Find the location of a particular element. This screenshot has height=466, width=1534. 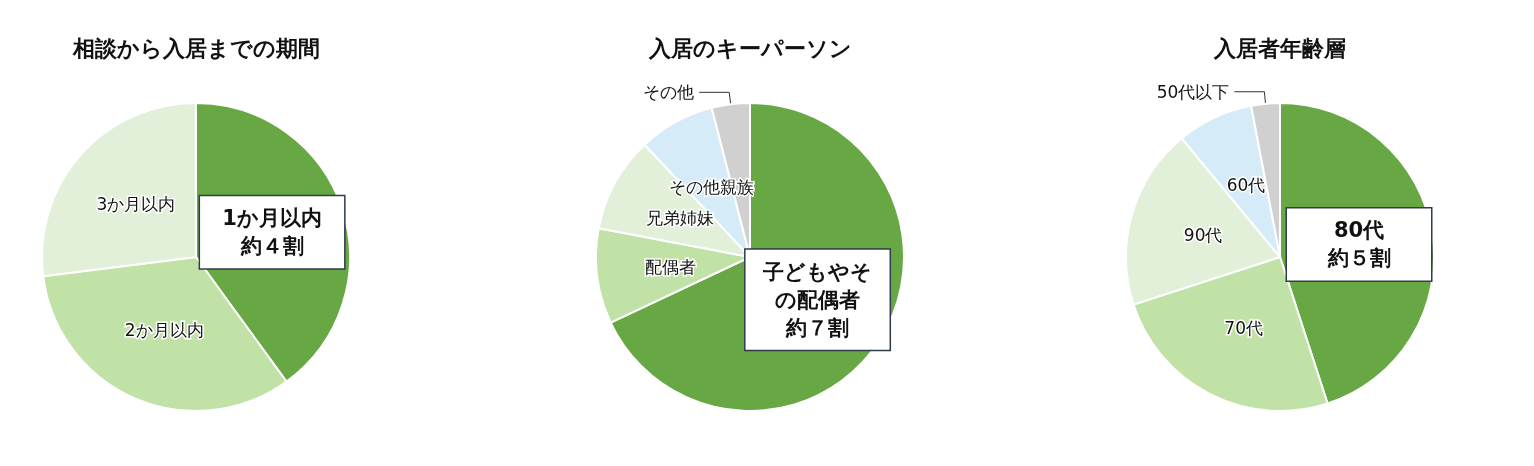

slice-label: 配偶者 is located at coordinates (671, 267).